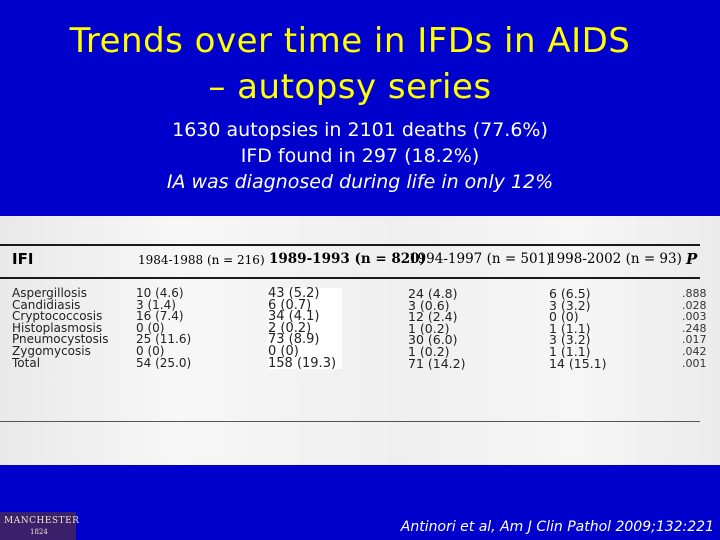 The height and width of the screenshot is (540, 720). I want to click on cell-value: 25 (11.6), so click(164, 339).